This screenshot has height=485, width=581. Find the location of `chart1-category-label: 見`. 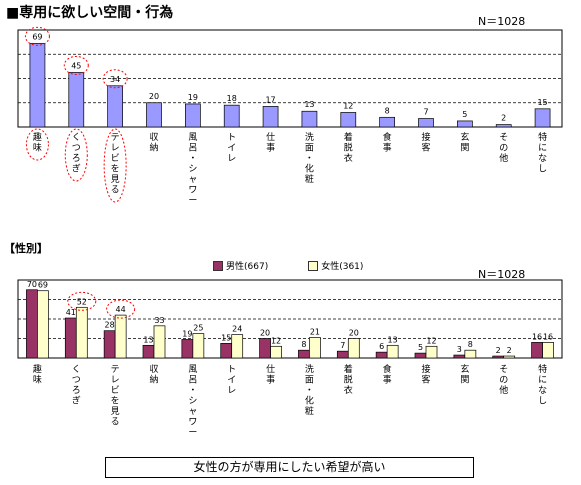

chart1-category-label: 見 is located at coordinates (115, 179).